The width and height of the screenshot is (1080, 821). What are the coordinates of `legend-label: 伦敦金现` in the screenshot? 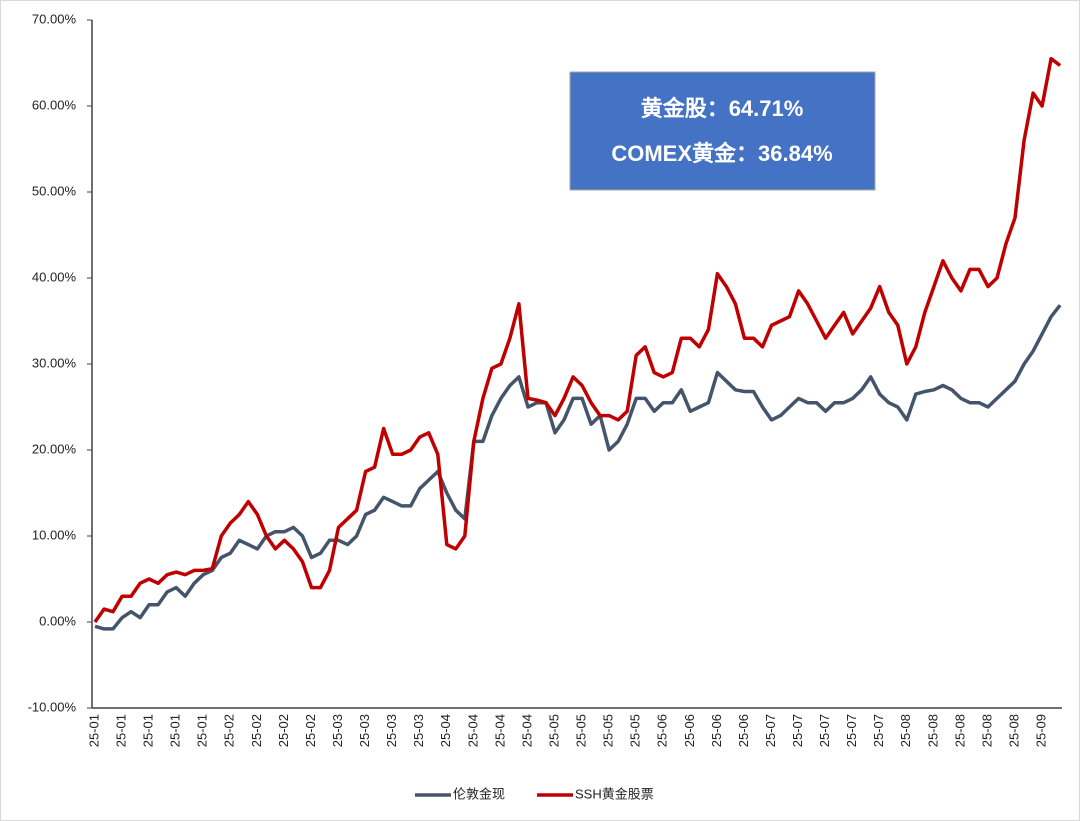 It's located at (479, 793).